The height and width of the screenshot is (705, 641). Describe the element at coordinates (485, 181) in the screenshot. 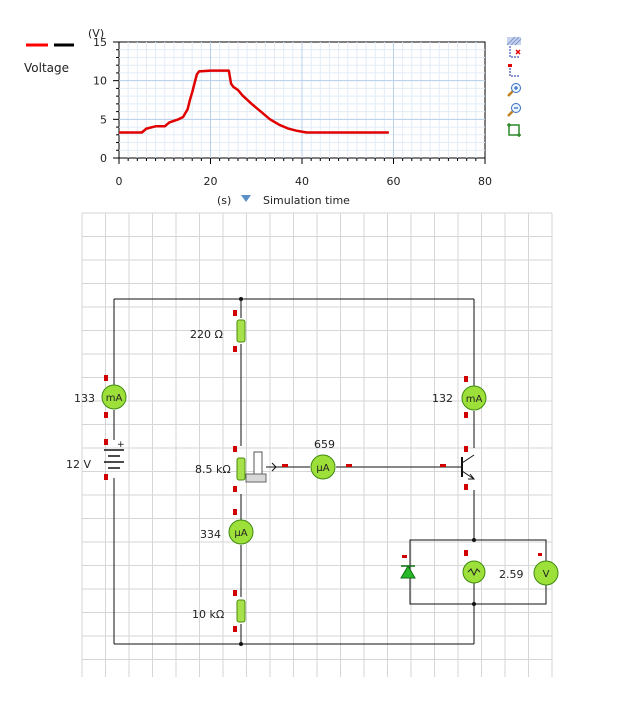

I see `x-tick-label: 80` at that location.